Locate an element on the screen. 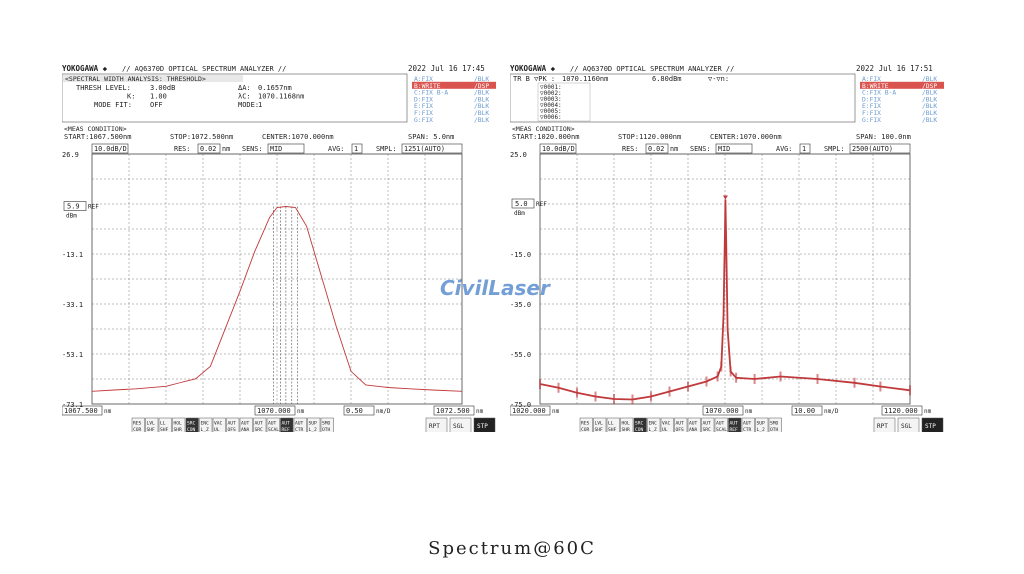 The height and width of the screenshot is (574, 1024). sens-label: SENS: is located at coordinates (700, 149).